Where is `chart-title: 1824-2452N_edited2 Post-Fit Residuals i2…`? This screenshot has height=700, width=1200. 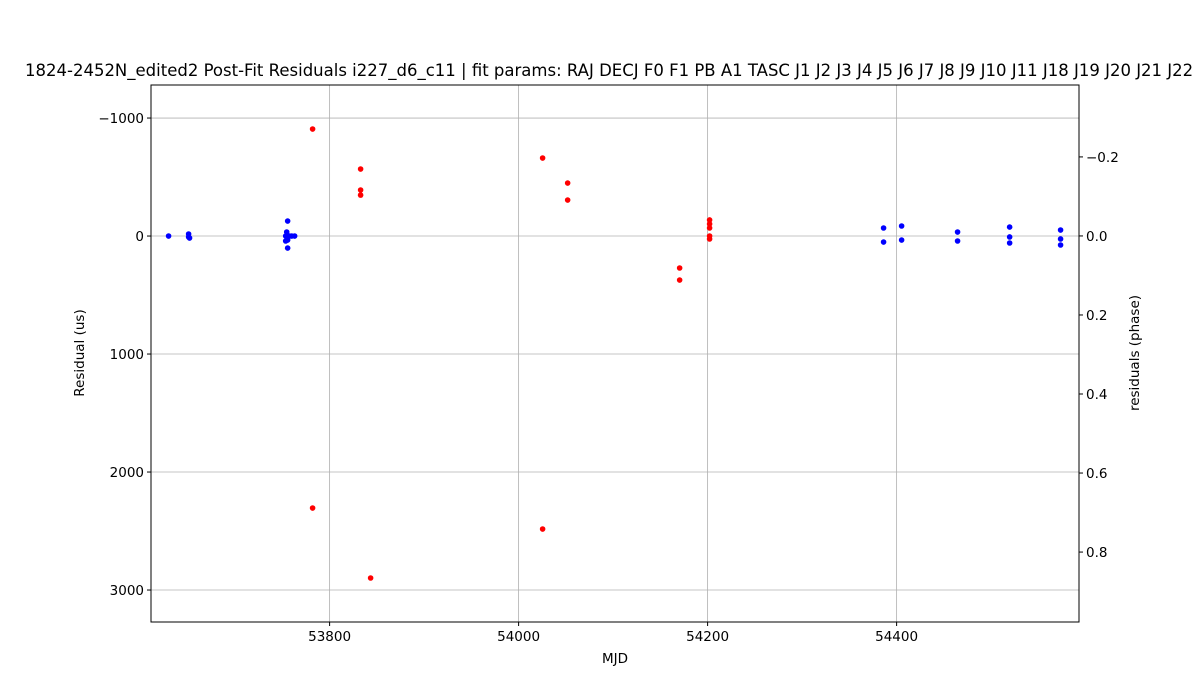
chart-title: 1824-2452N_edited2 Post-Fit Residuals i2… is located at coordinates (609, 71).